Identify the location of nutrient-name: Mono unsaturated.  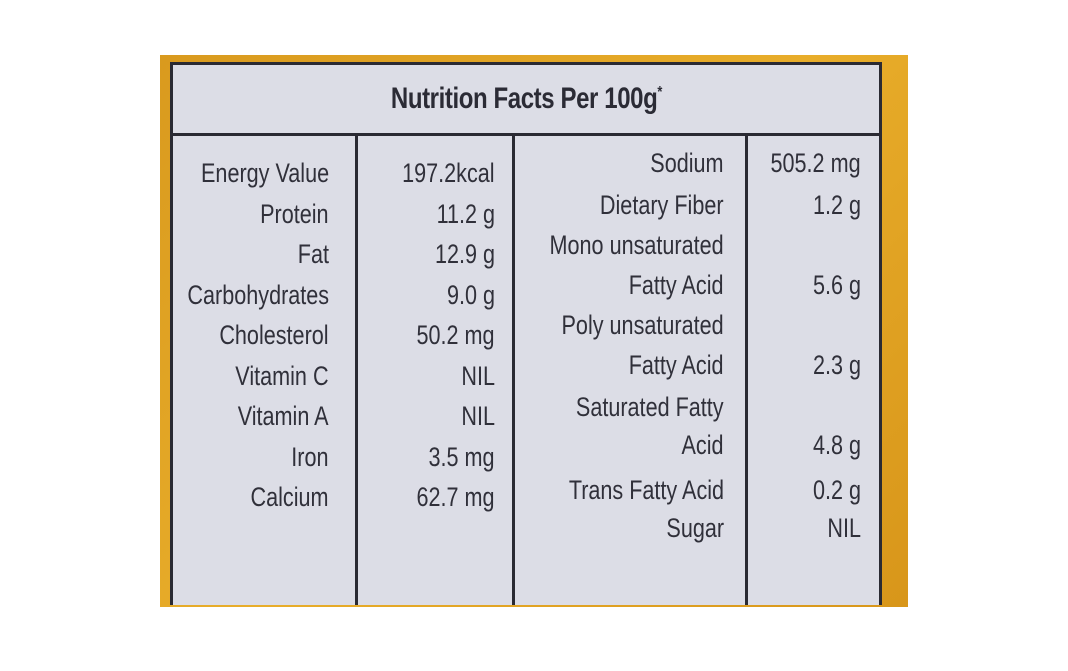
(636, 245).